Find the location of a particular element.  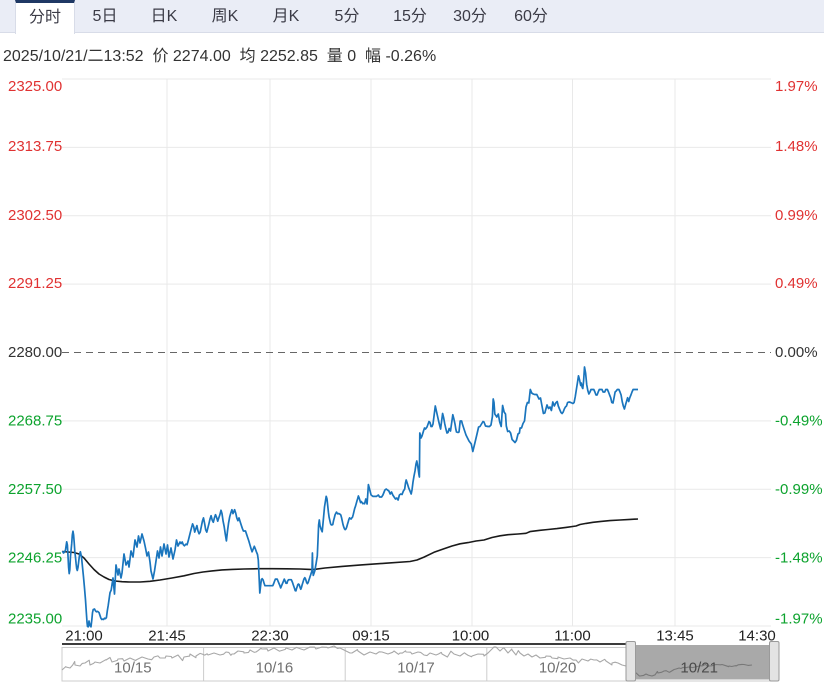

svg-text: 13:45 is located at coordinates (675, 636).